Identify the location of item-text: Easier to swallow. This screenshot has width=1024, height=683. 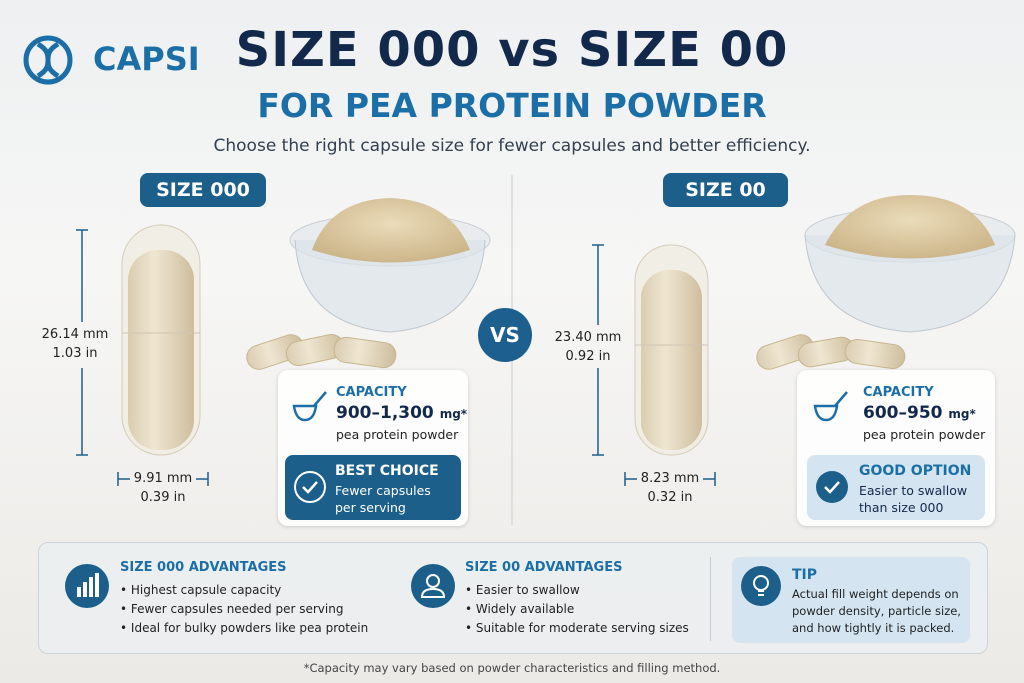
(527, 590).